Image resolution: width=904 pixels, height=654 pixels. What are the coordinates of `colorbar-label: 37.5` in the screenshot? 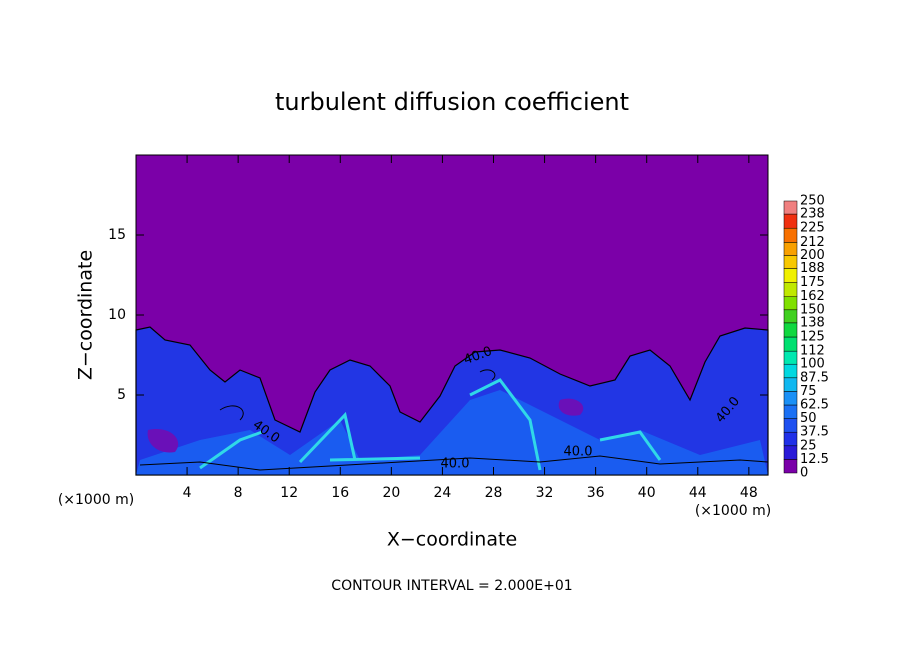 It's located at (814, 432).